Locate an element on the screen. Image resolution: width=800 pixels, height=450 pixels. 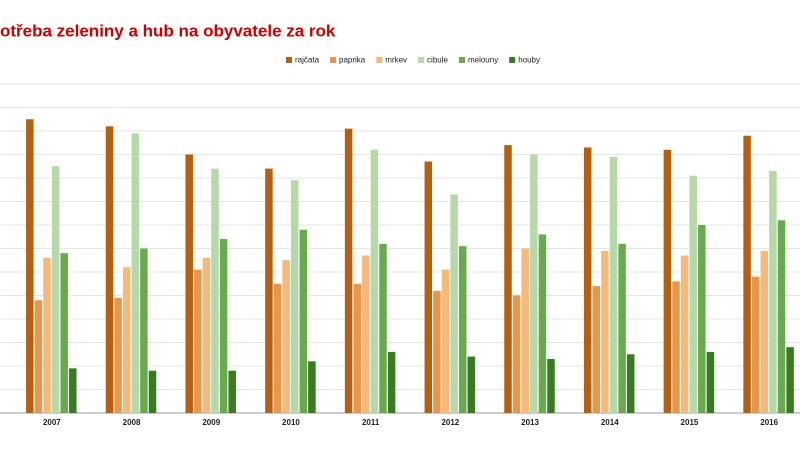
legend-label: paprika is located at coordinates (352, 60).